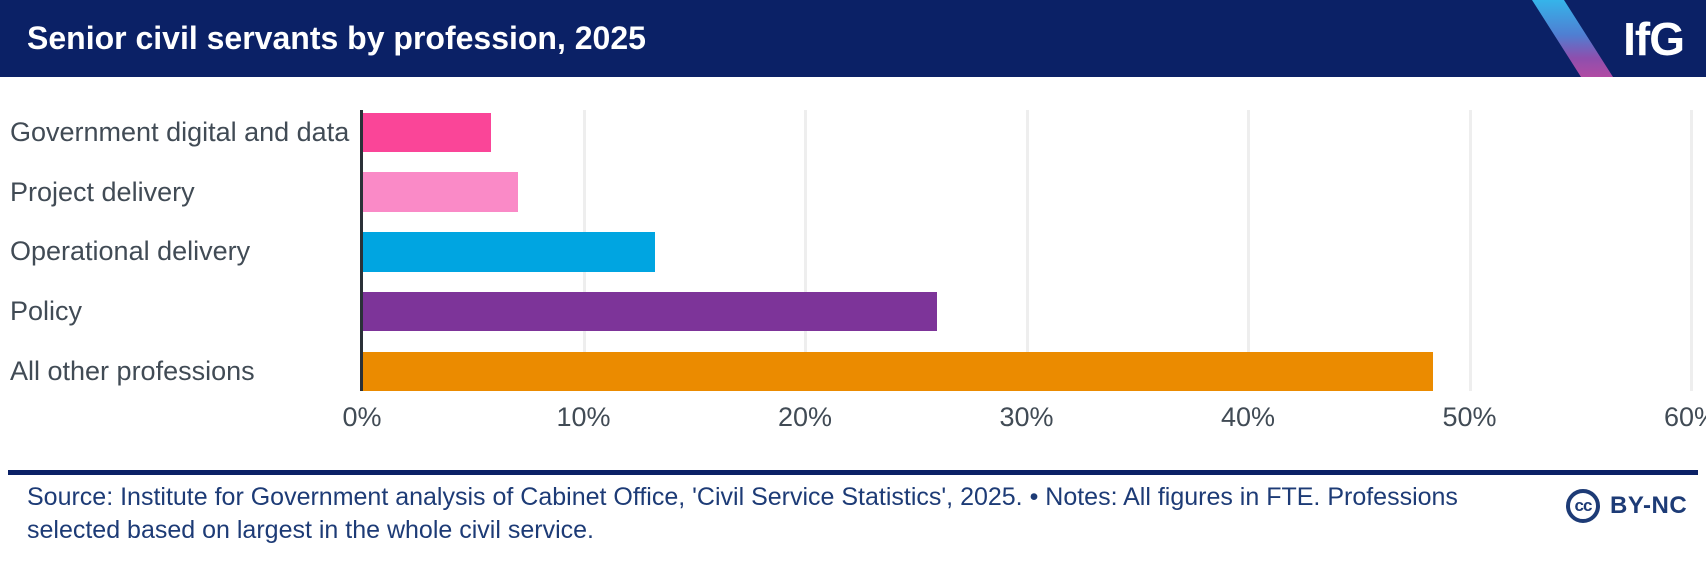 The width and height of the screenshot is (1706, 564). What do you see at coordinates (853, 472) in the screenshot?
I see `footer-divider` at bounding box center [853, 472].